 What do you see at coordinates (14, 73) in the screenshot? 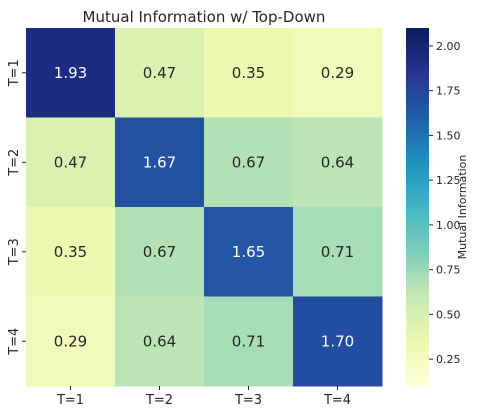
I see `y-tick-label: T=1` at bounding box center [14, 73].